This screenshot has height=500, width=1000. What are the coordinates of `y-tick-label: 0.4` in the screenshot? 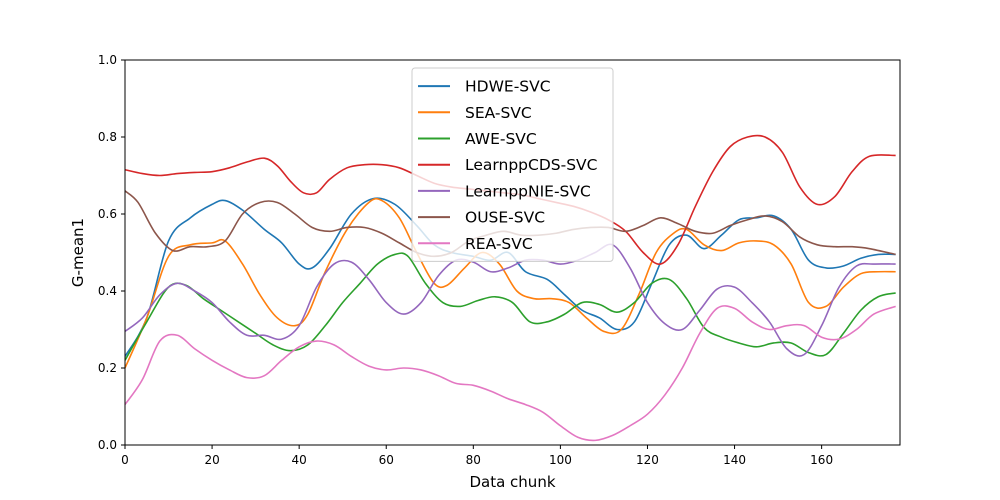 It's located at (107, 291).